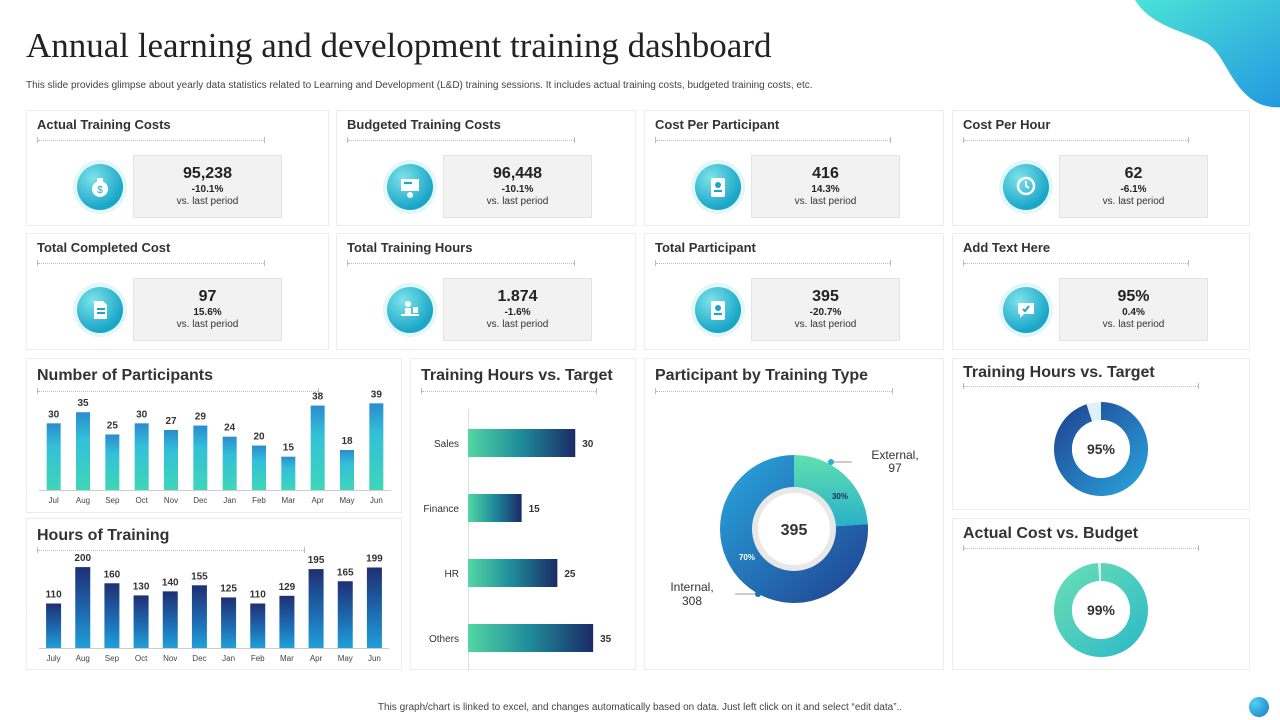 Image resolution: width=1280 pixels, height=720 pixels. What do you see at coordinates (1207, 54) in the screenshot?
I see `decorative-blob` at bounding box center [1207, 54].